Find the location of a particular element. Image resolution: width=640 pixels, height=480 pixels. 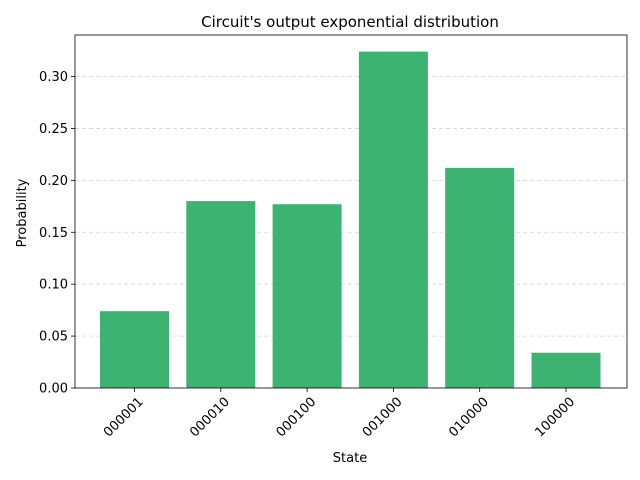

y-tick-label: 0.10 is located at coordinates (53, 285).